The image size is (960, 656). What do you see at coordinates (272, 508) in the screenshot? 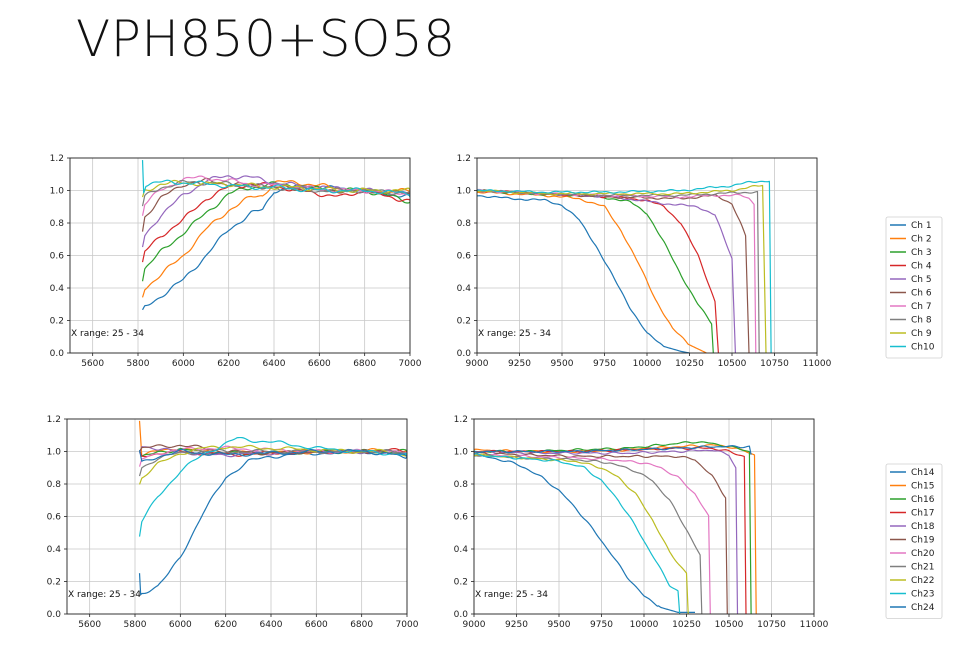
I see `plot-3-series-group` at bounding box center [272, 508].